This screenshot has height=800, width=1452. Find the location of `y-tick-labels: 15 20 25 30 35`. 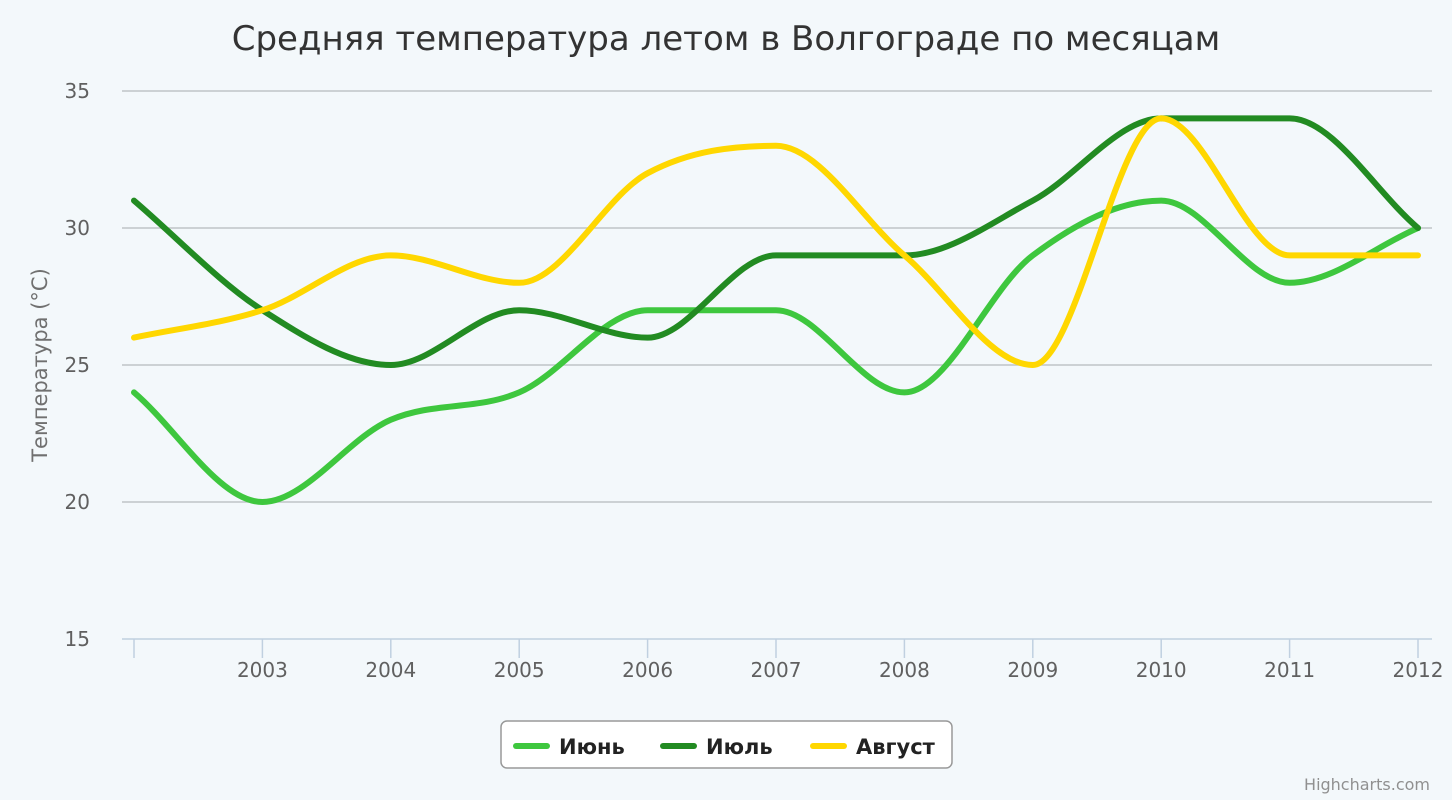

y-tick-labels: 15 20 25 30 35 is located at coordinates (77, 365).